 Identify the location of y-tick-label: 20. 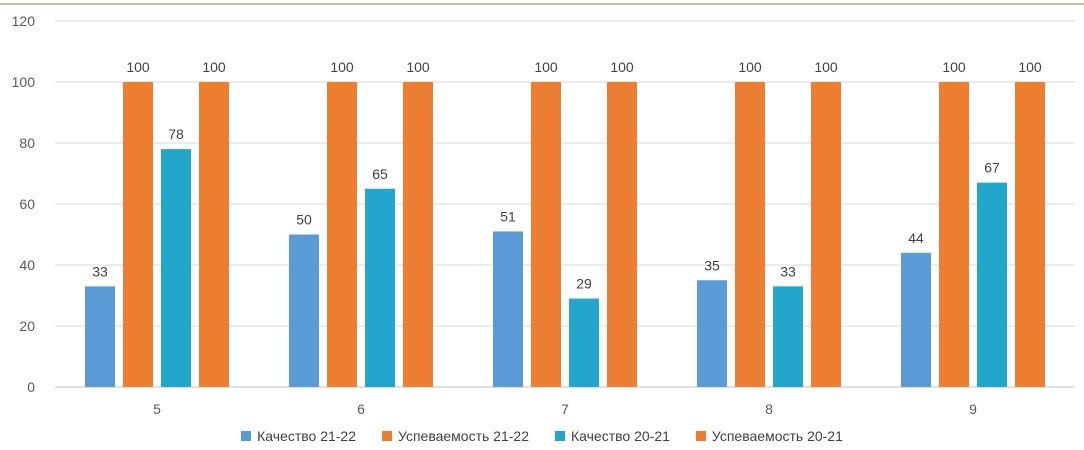
(27, 326).